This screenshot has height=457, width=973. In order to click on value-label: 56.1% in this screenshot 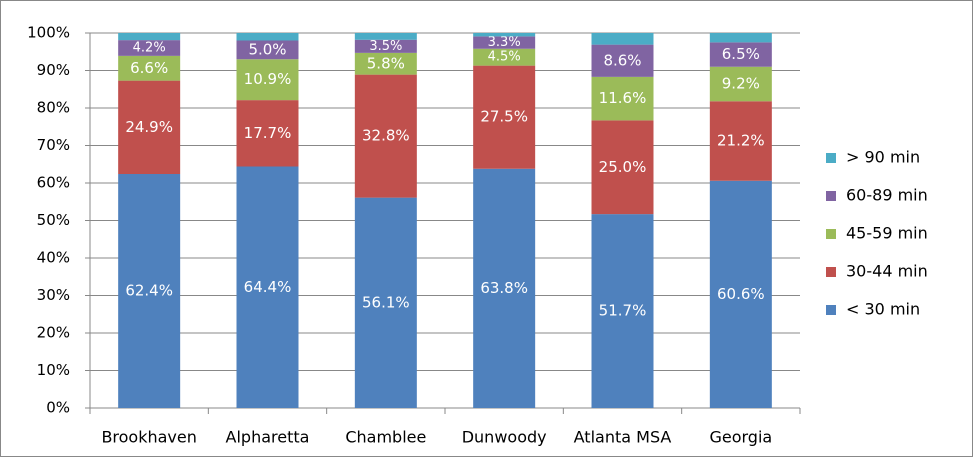, I will do `click(386, 302)`.